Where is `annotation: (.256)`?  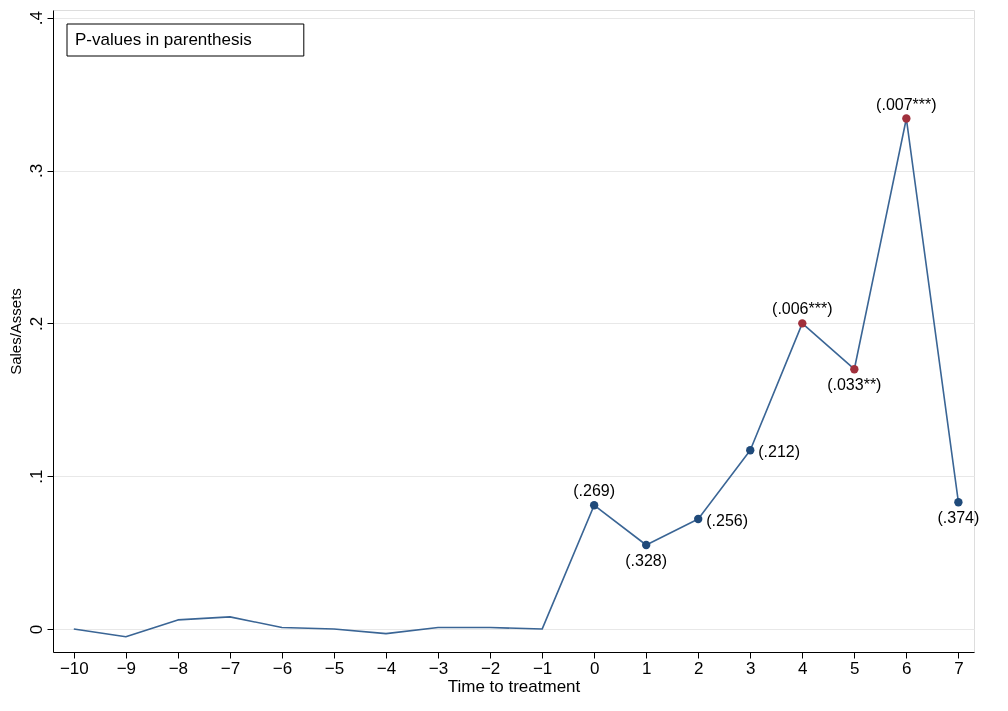
annotation: (.256) is located at coordinates (727, 521).